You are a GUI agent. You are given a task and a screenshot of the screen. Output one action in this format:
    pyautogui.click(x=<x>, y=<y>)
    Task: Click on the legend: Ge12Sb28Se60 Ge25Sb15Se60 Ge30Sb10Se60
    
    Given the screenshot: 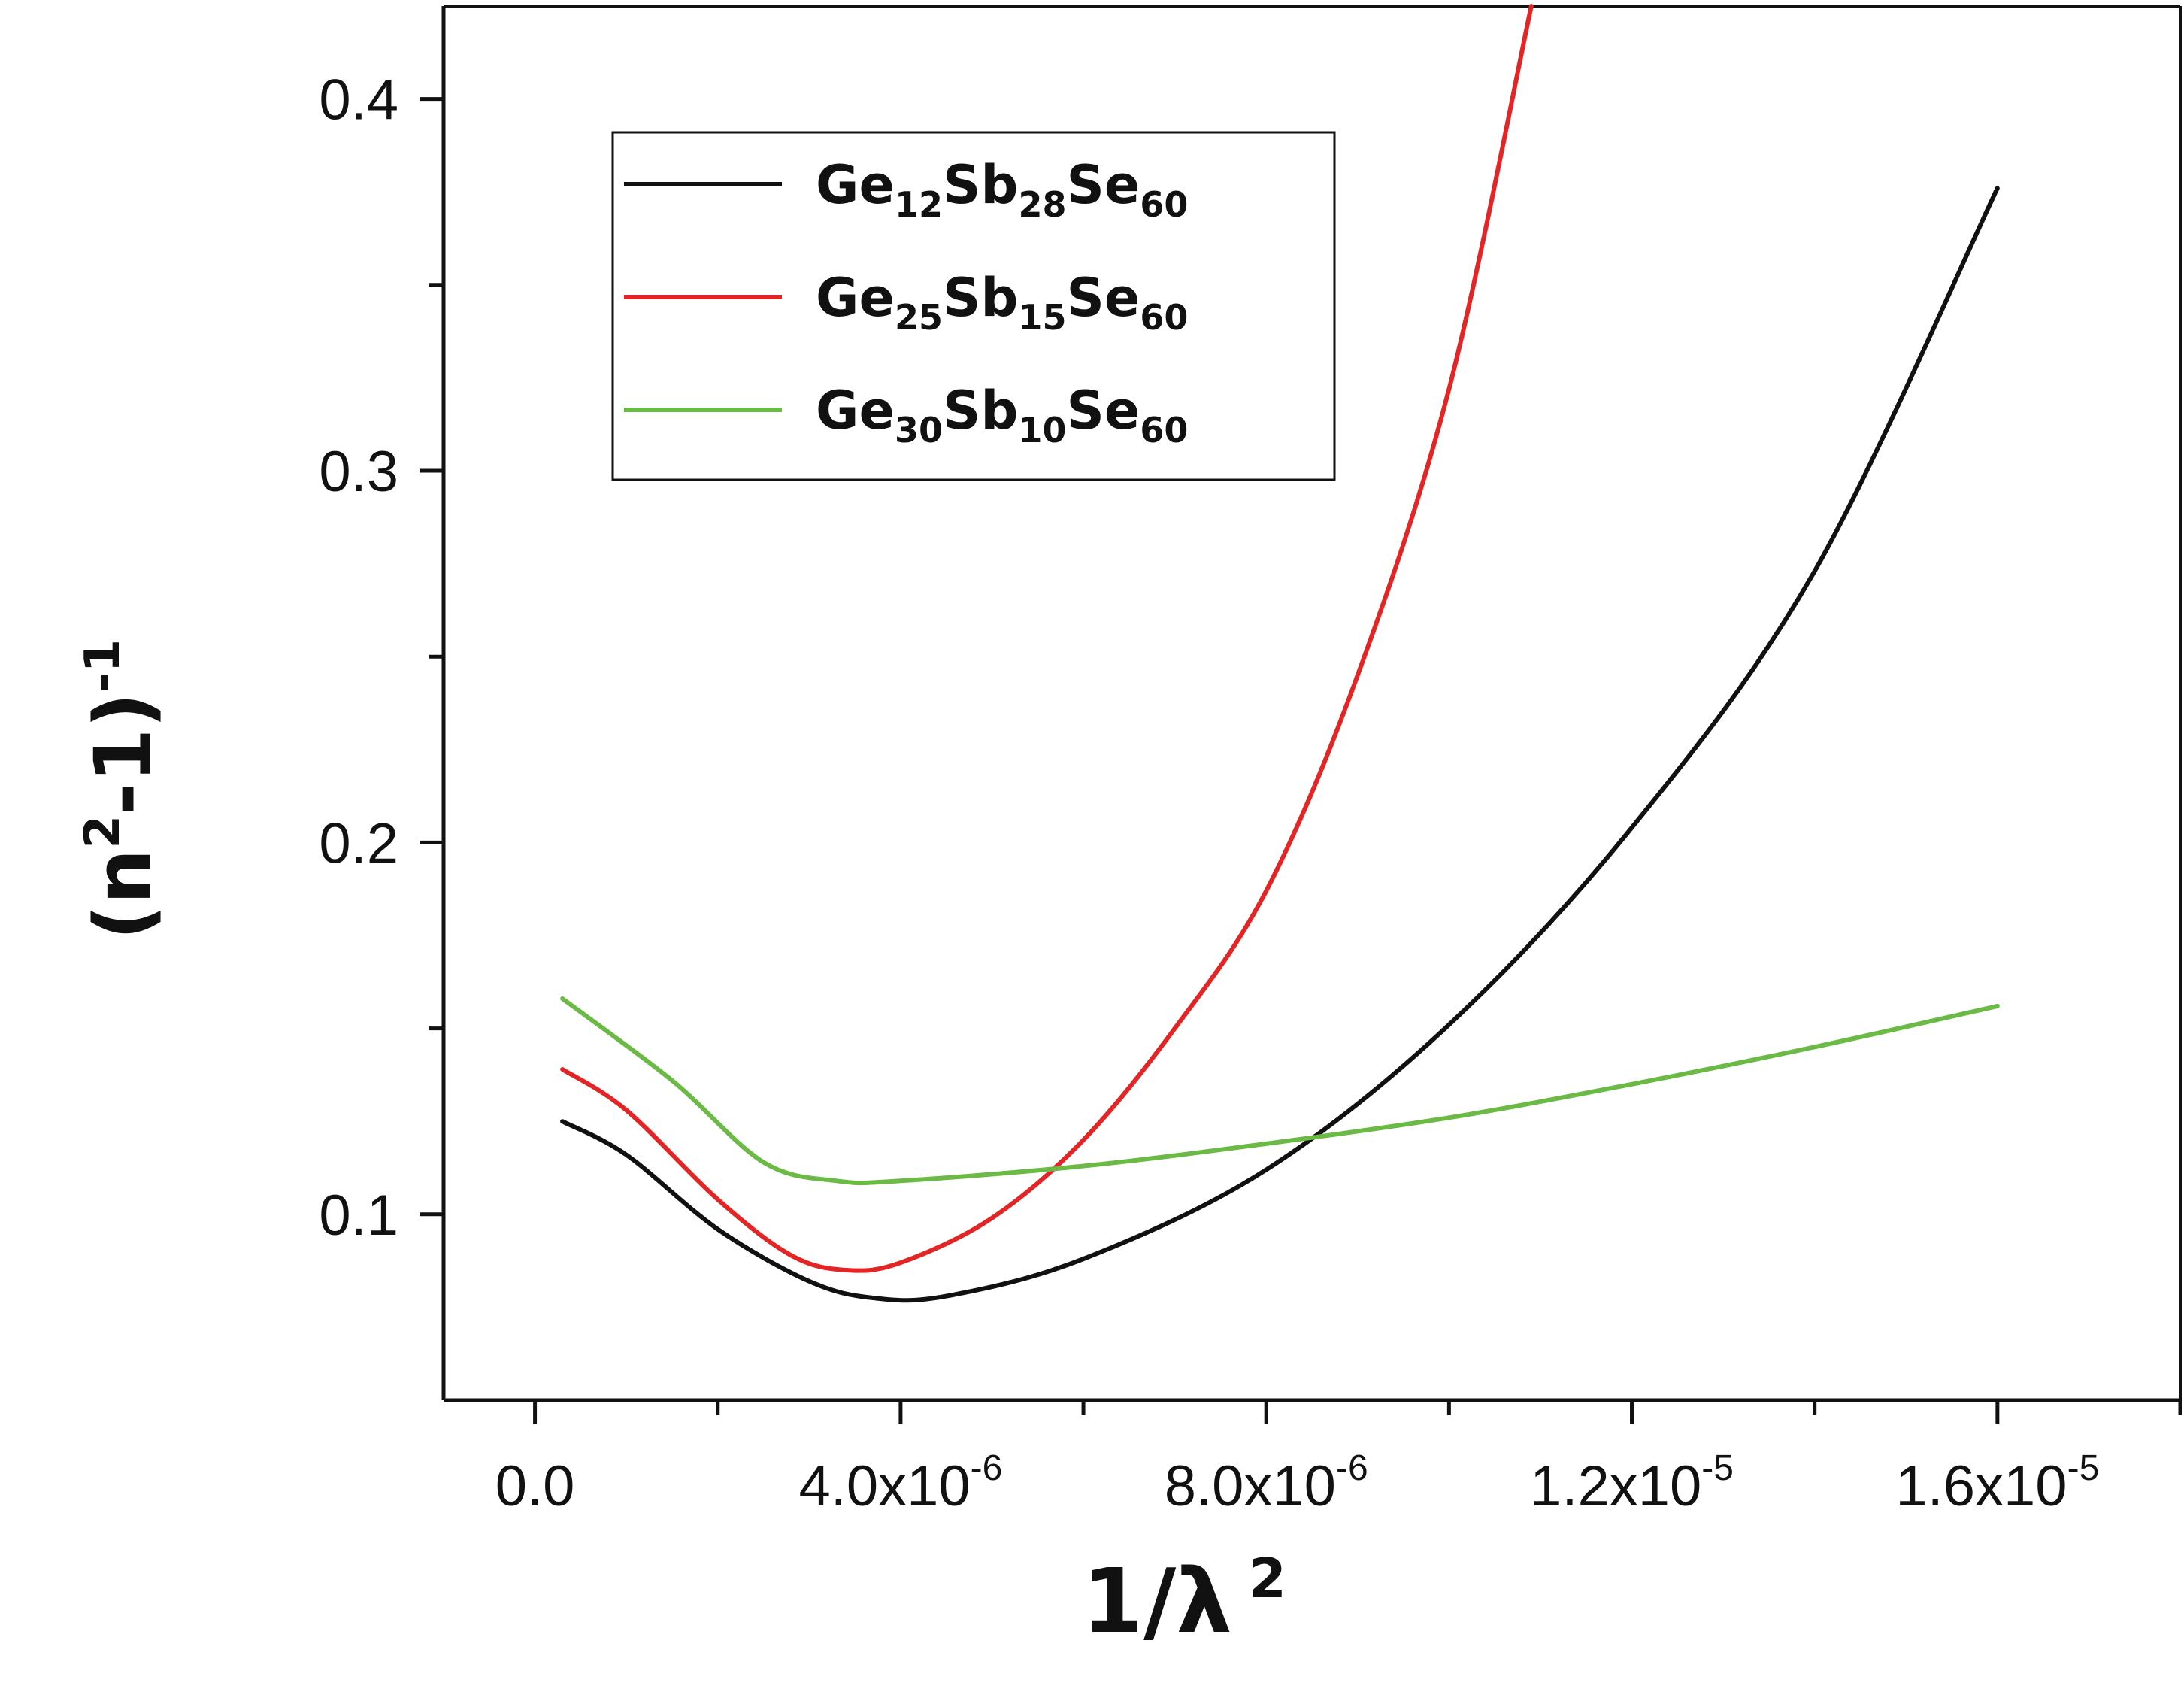 What is the action you would take?
    pyautogui.click(x=973, y=306)
    